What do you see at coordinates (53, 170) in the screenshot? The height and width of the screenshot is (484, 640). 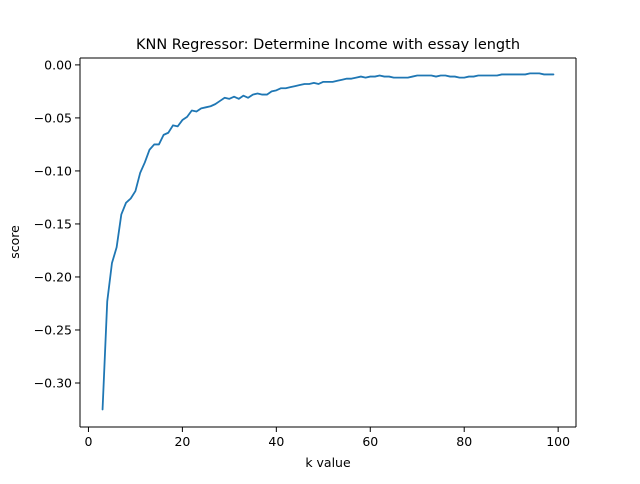 I see `y-tick-label: −0.10` at bounding box center [53, 170].